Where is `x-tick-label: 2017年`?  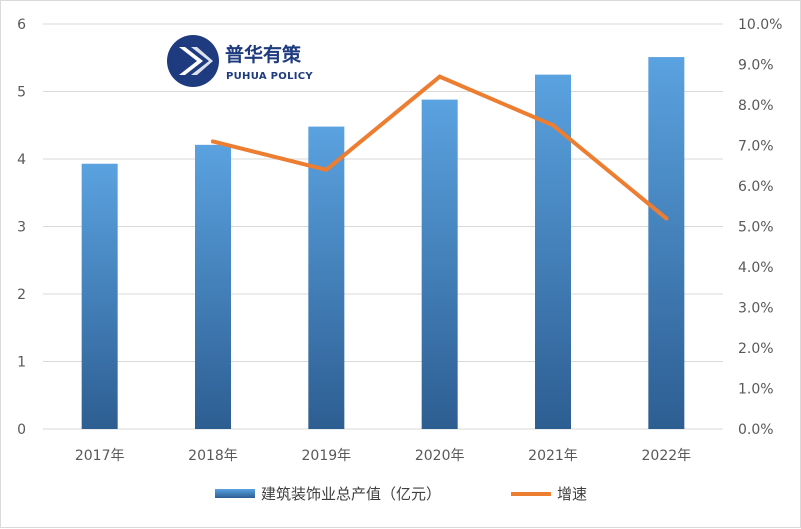 x-tick-label: 2017年 is located at coordinates (100, 456).